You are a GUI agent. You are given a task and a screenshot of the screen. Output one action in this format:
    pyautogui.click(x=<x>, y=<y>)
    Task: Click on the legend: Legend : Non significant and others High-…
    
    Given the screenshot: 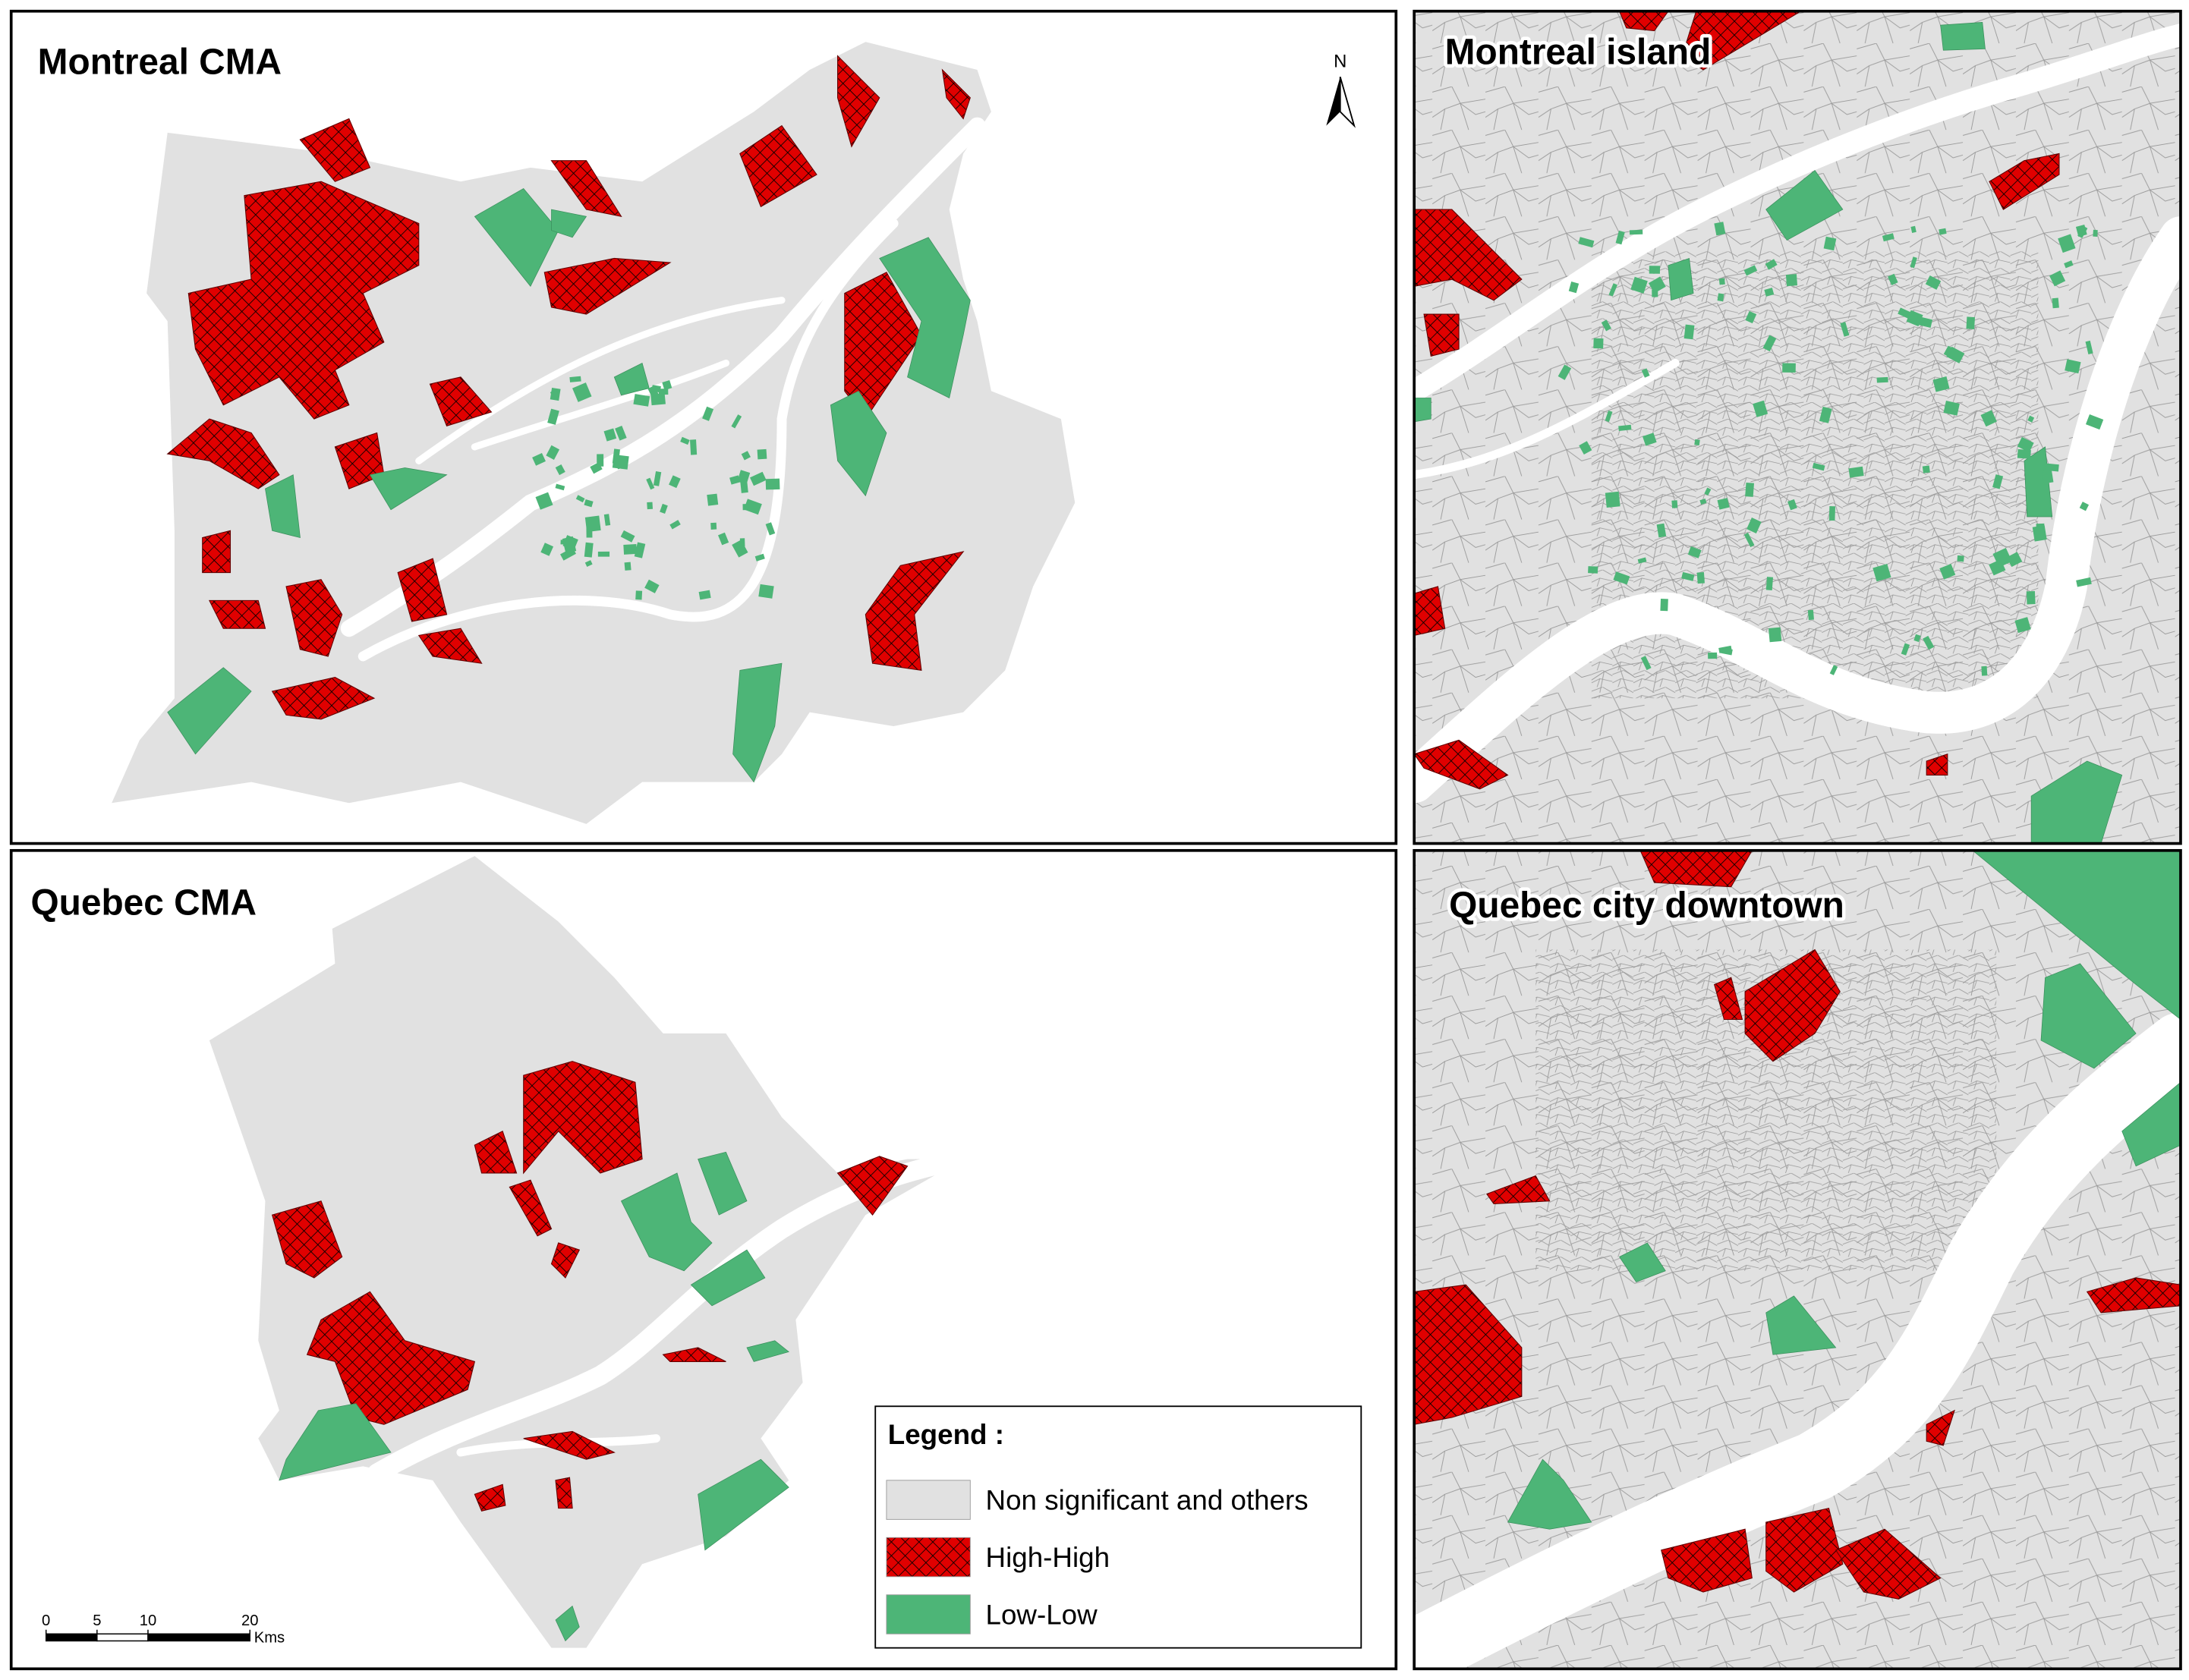 What is the action you would take?
    pyautogui.click(x=1118, y=1527)
    